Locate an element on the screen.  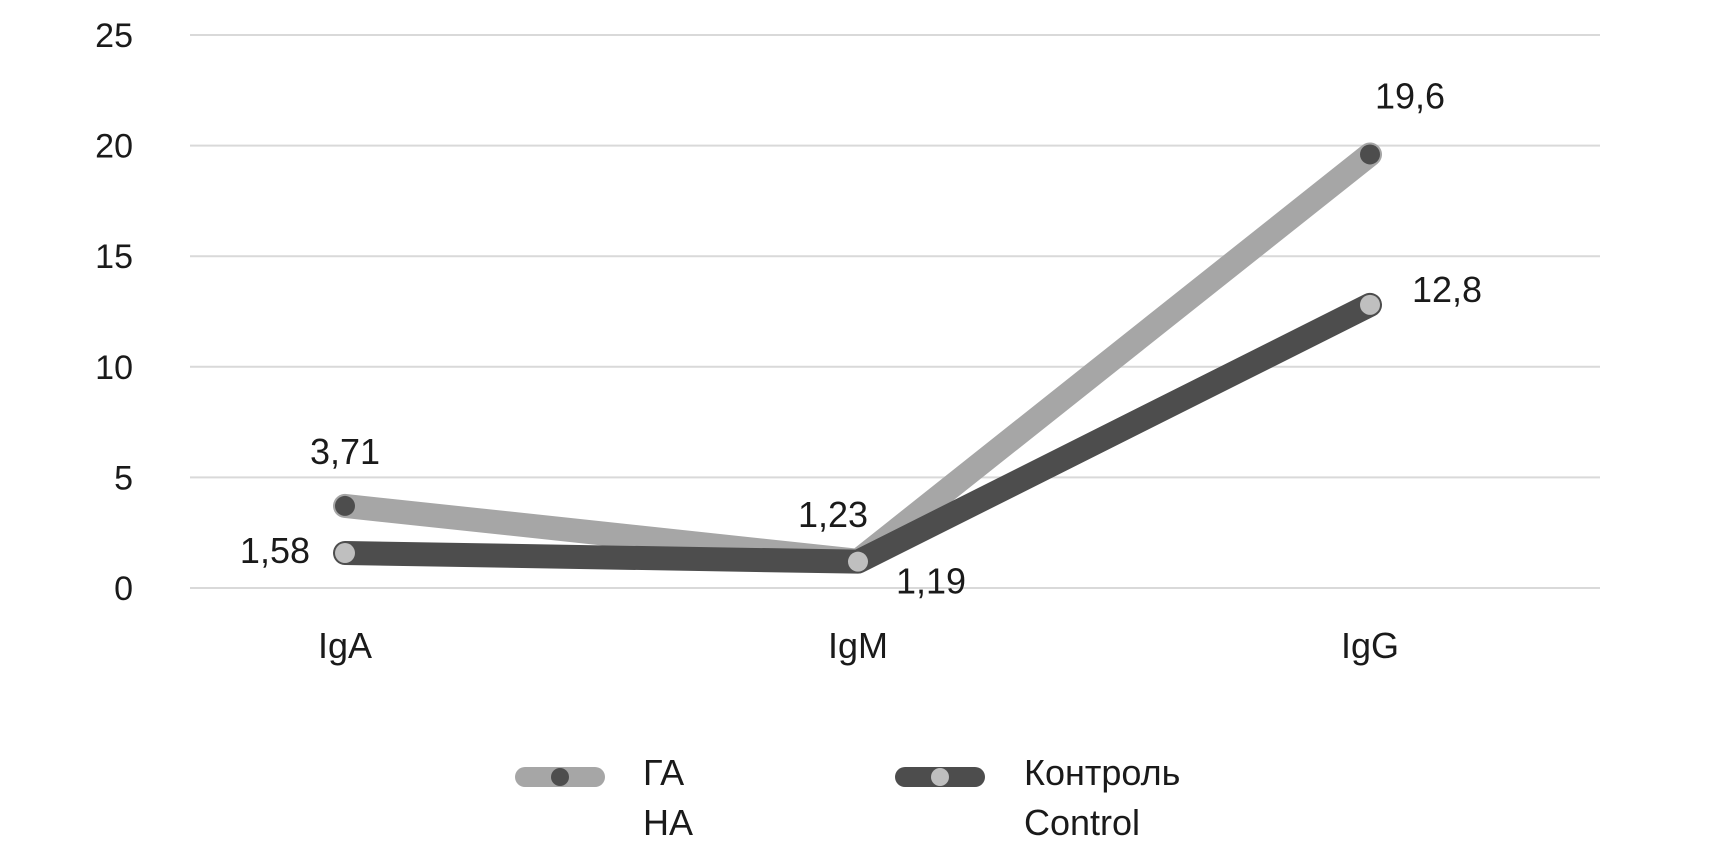
x-category-label: IgG is located at coordinates (1370, 645).